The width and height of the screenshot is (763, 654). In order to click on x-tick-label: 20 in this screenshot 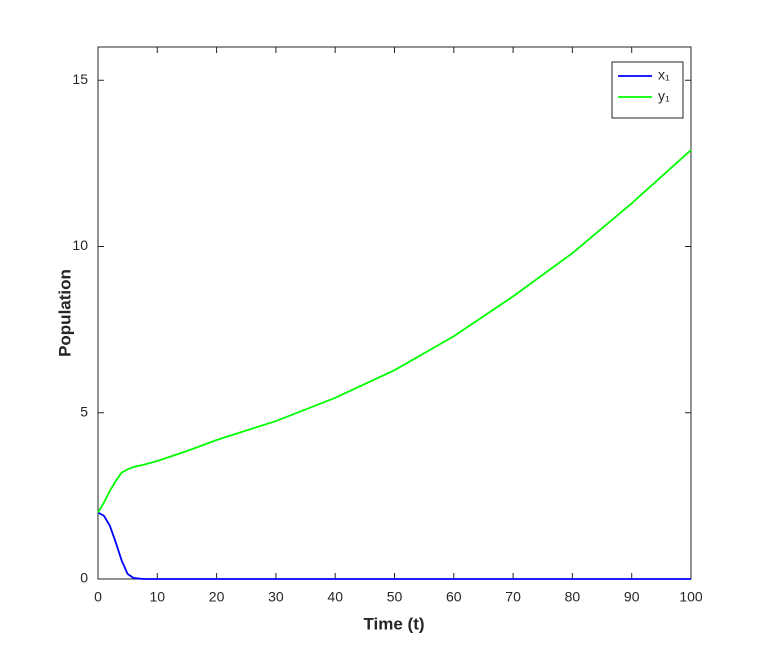, I will do `click(217, 597)`.